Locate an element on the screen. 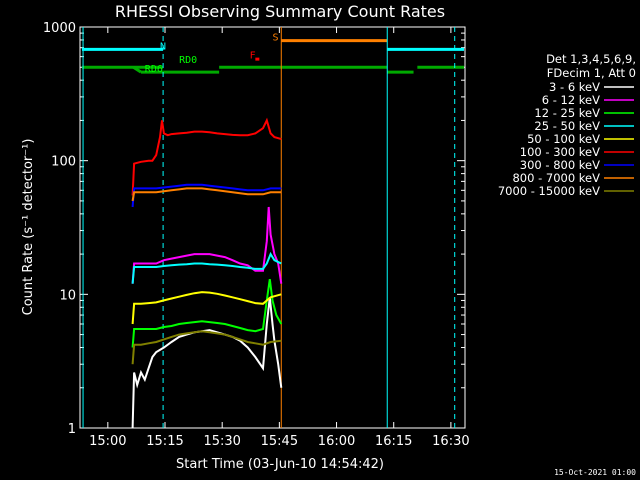 Image resolution: width=640 pixels, height=480 pixels. legend-entry-label: 12 - 25 keV is located at coordinates (567, 113).